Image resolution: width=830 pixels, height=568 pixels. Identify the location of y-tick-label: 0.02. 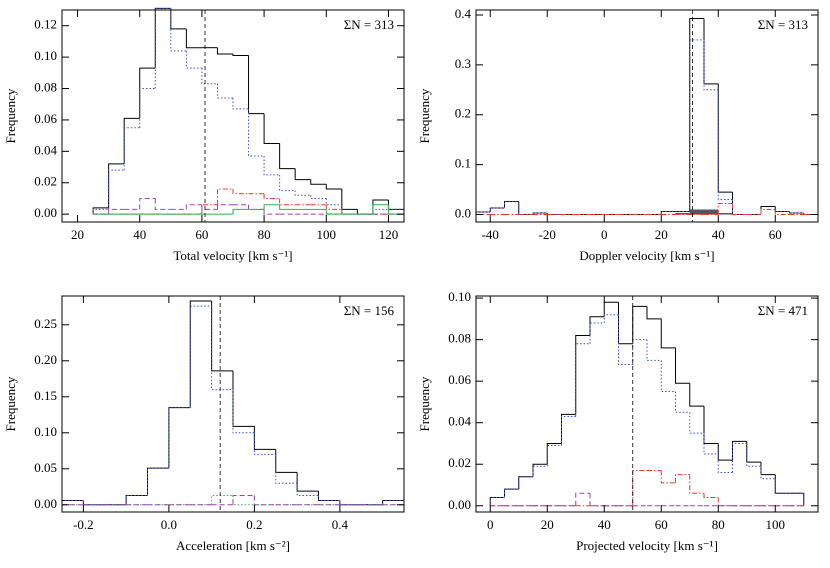
(459, 462).